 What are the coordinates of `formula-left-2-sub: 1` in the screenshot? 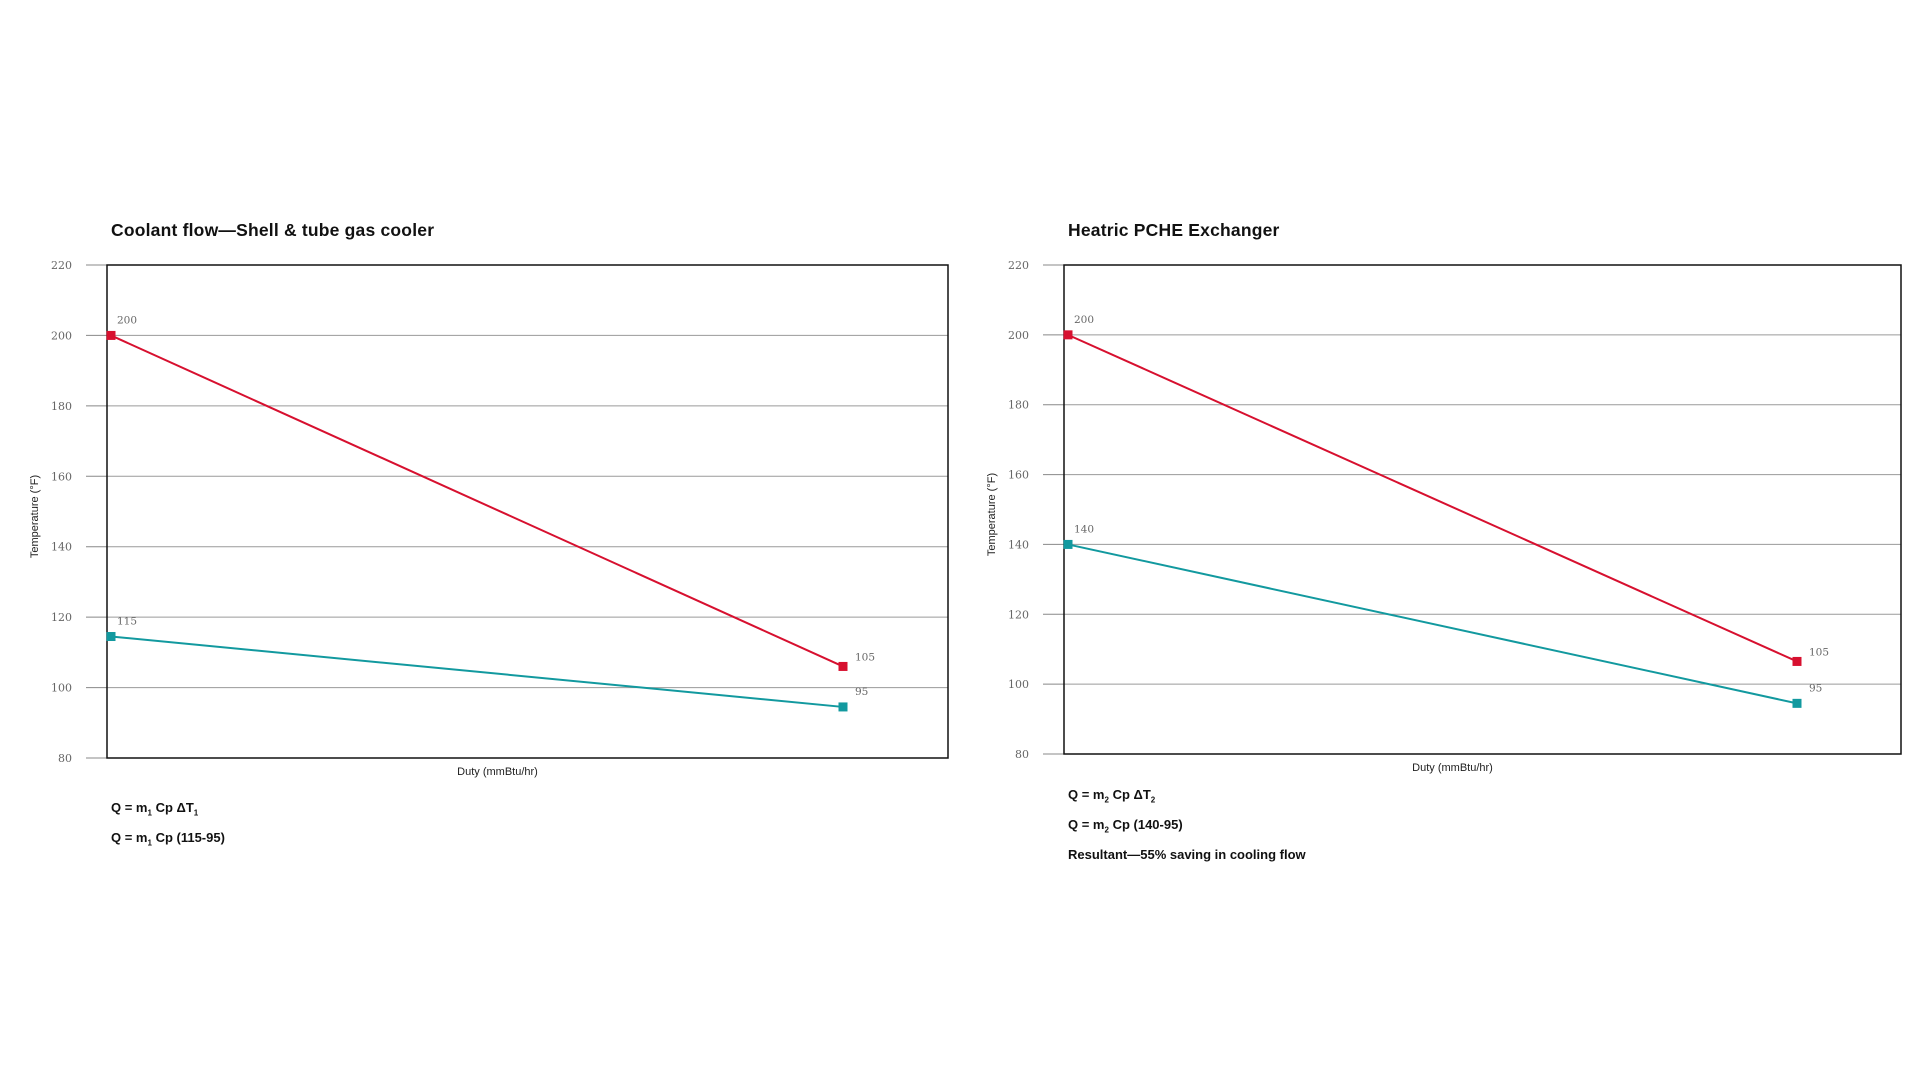 It's located at (149, 843).